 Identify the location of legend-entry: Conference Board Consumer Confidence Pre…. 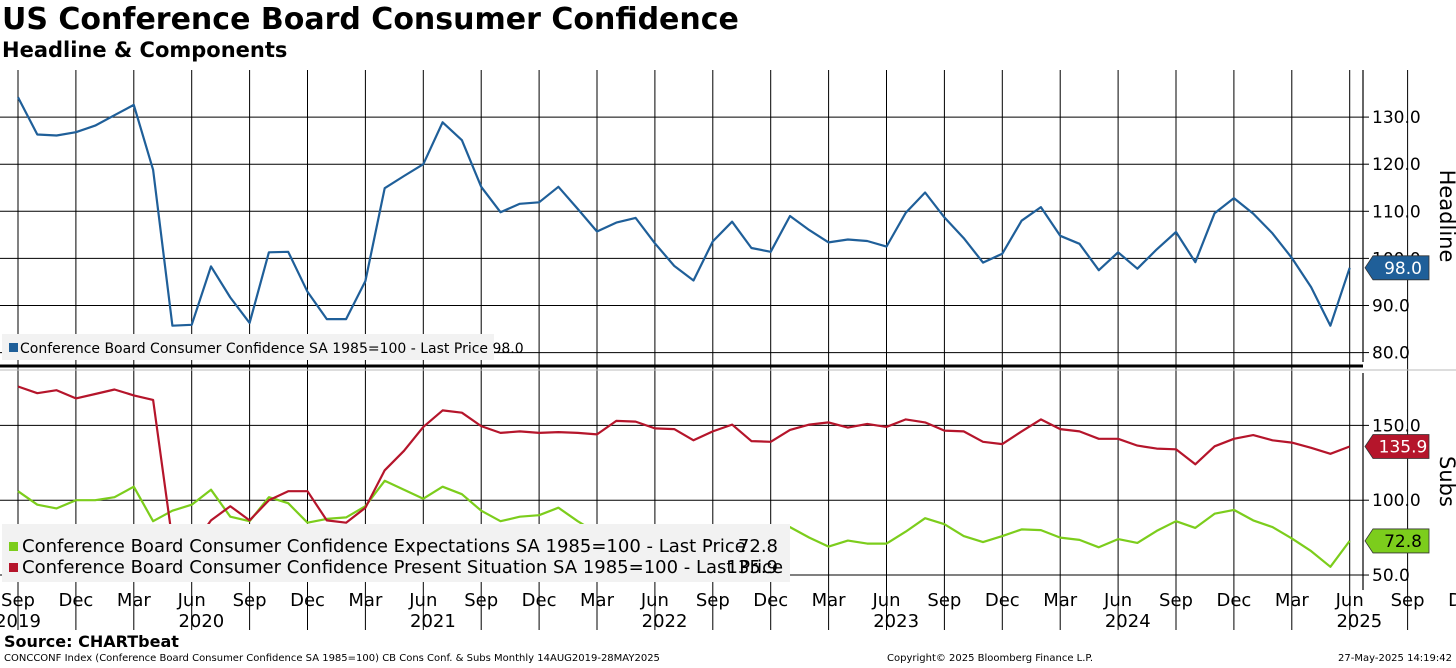
(402, 567).